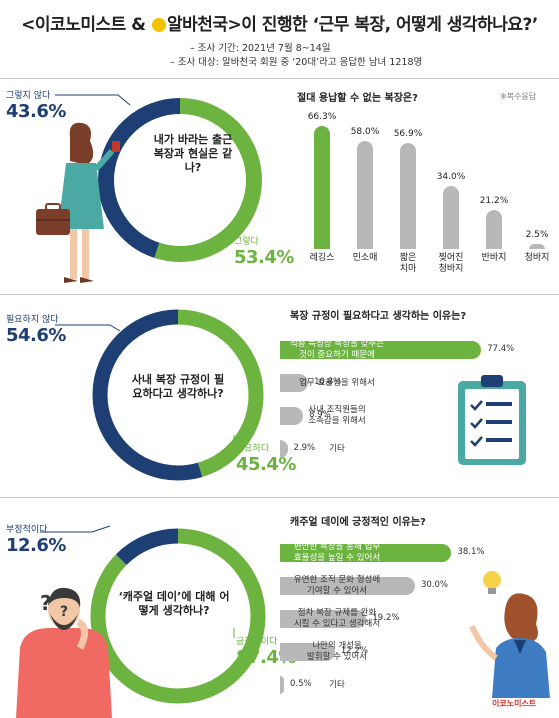  What do you see at coordinates (337, 415) in the screenshot?
I see `bar-category-label: 사내 조직원들의 소속감을 위해서` at bounding box center [337, 415].